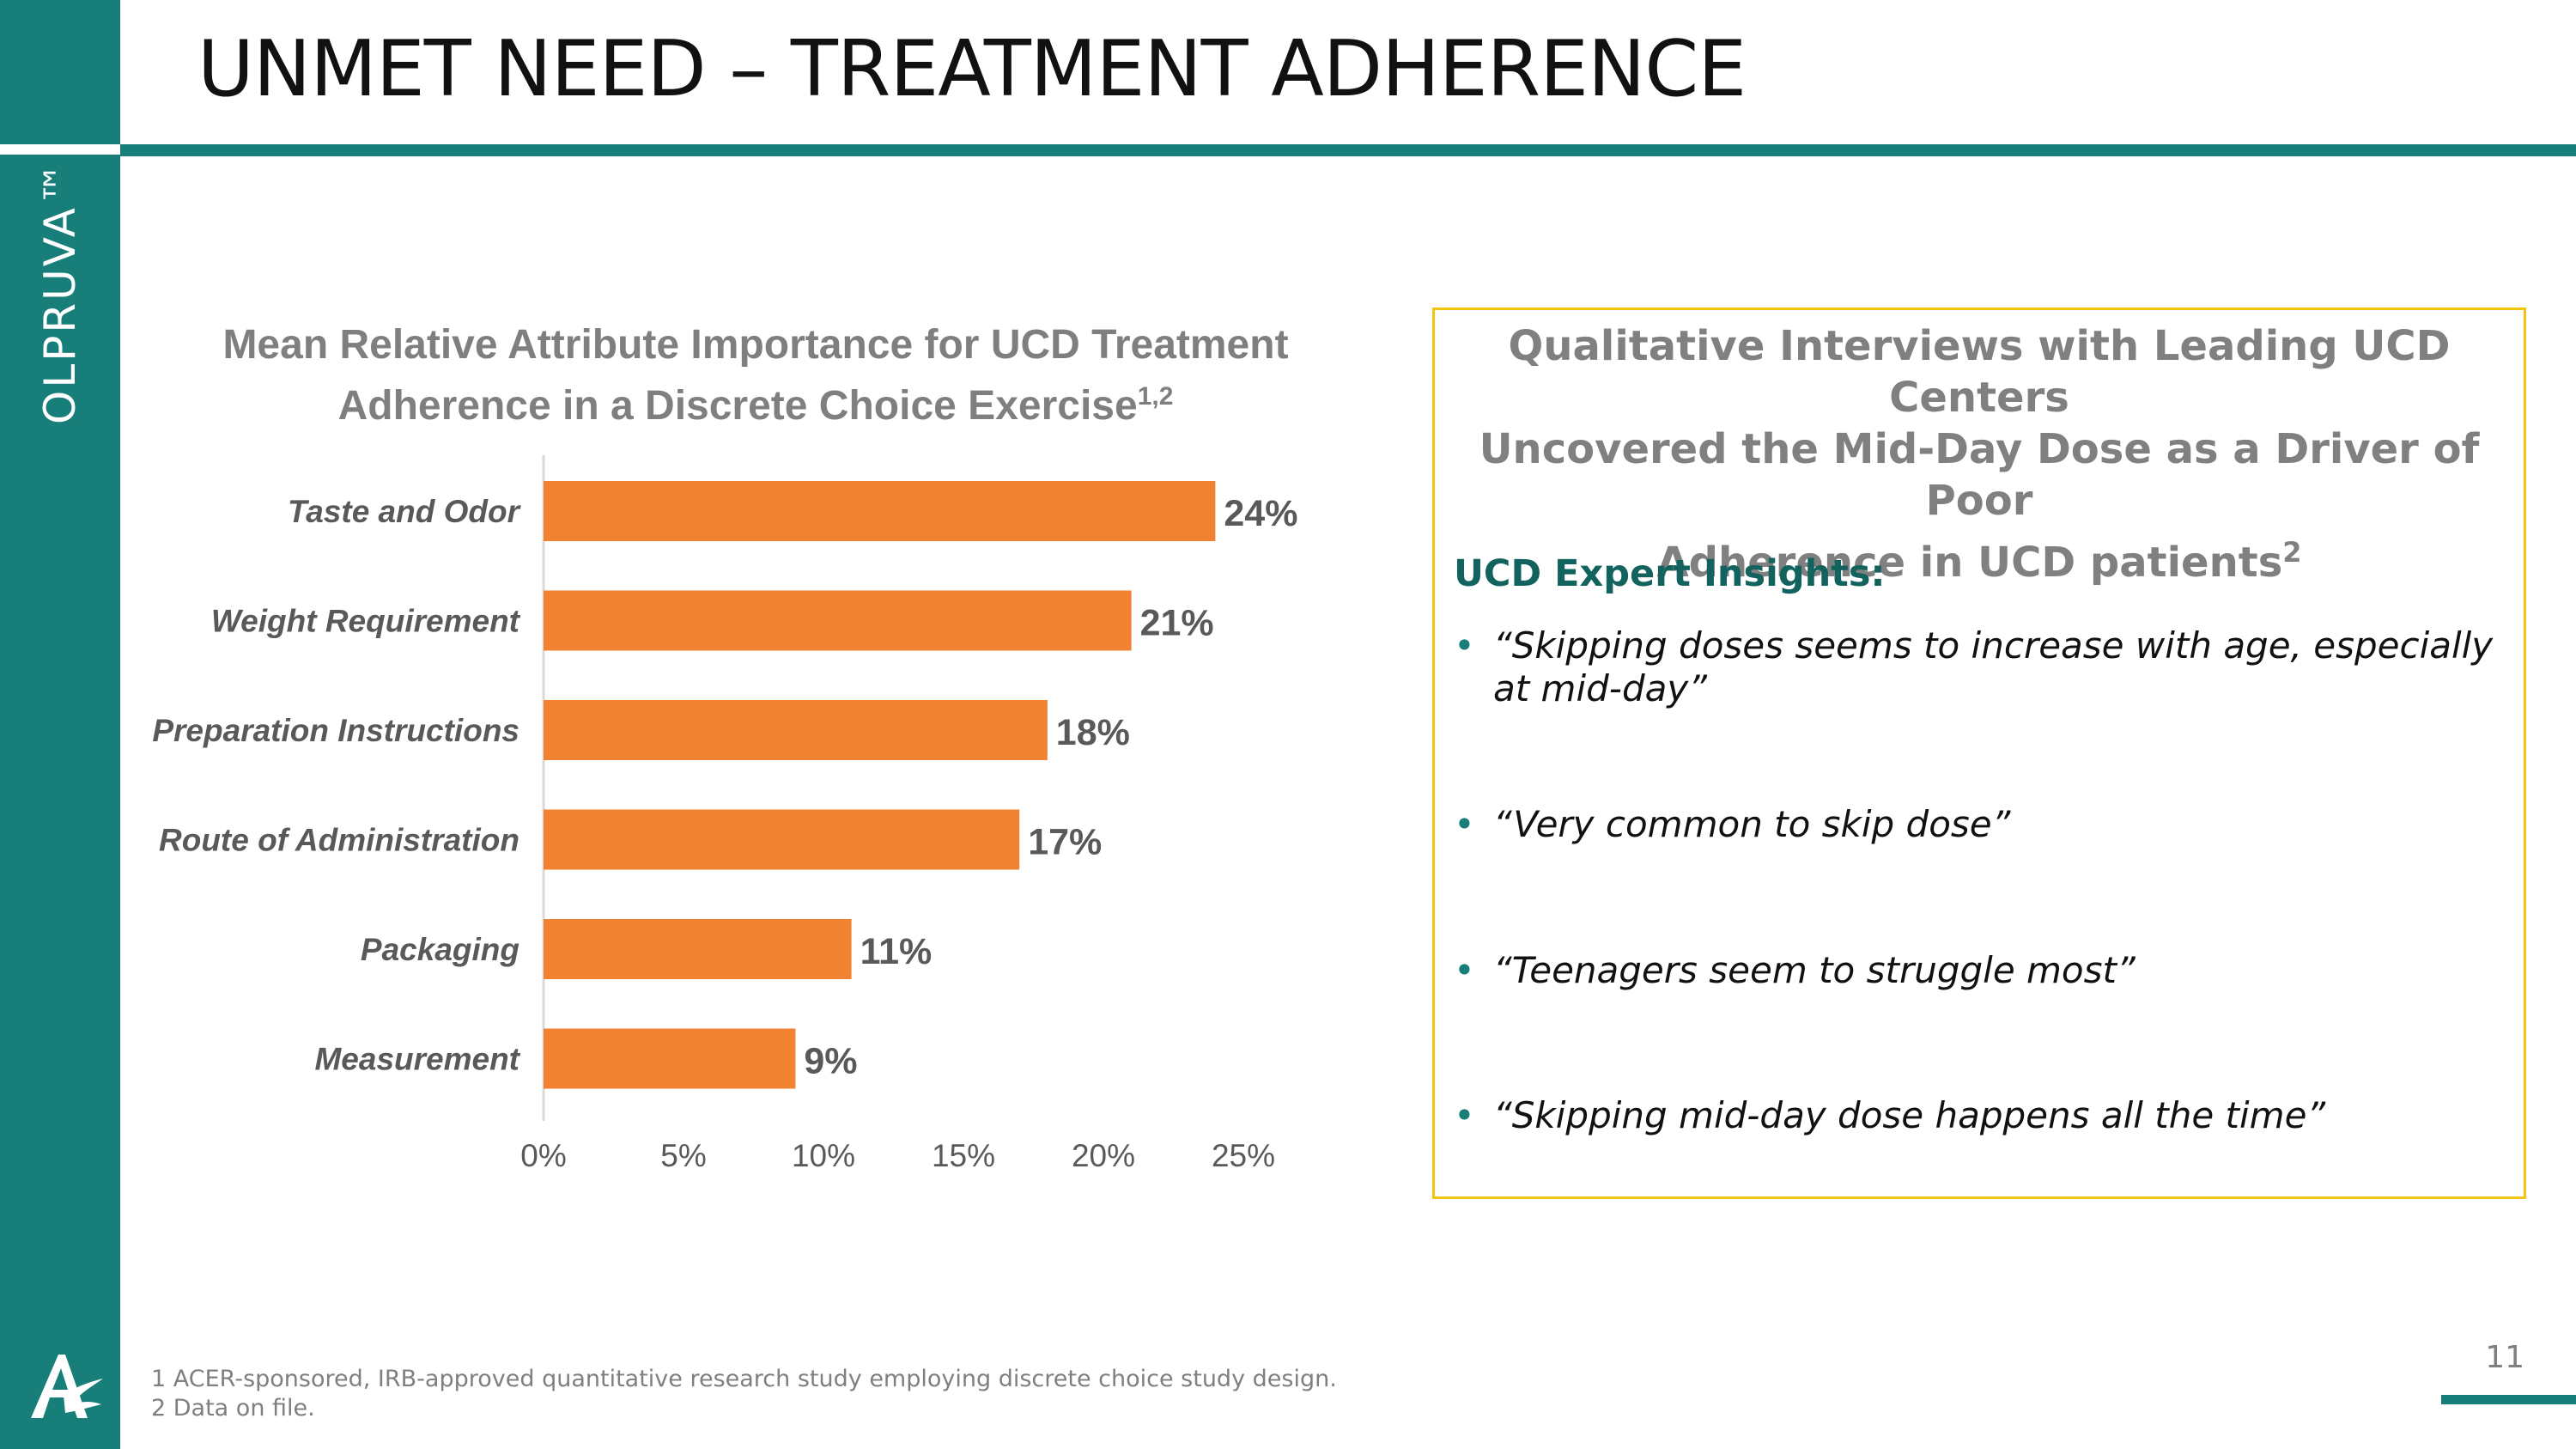  What do you see at coordinates (1093, 732) in the screenshot?
I see `data-label: 18%` at bounding box center [1093, 732].